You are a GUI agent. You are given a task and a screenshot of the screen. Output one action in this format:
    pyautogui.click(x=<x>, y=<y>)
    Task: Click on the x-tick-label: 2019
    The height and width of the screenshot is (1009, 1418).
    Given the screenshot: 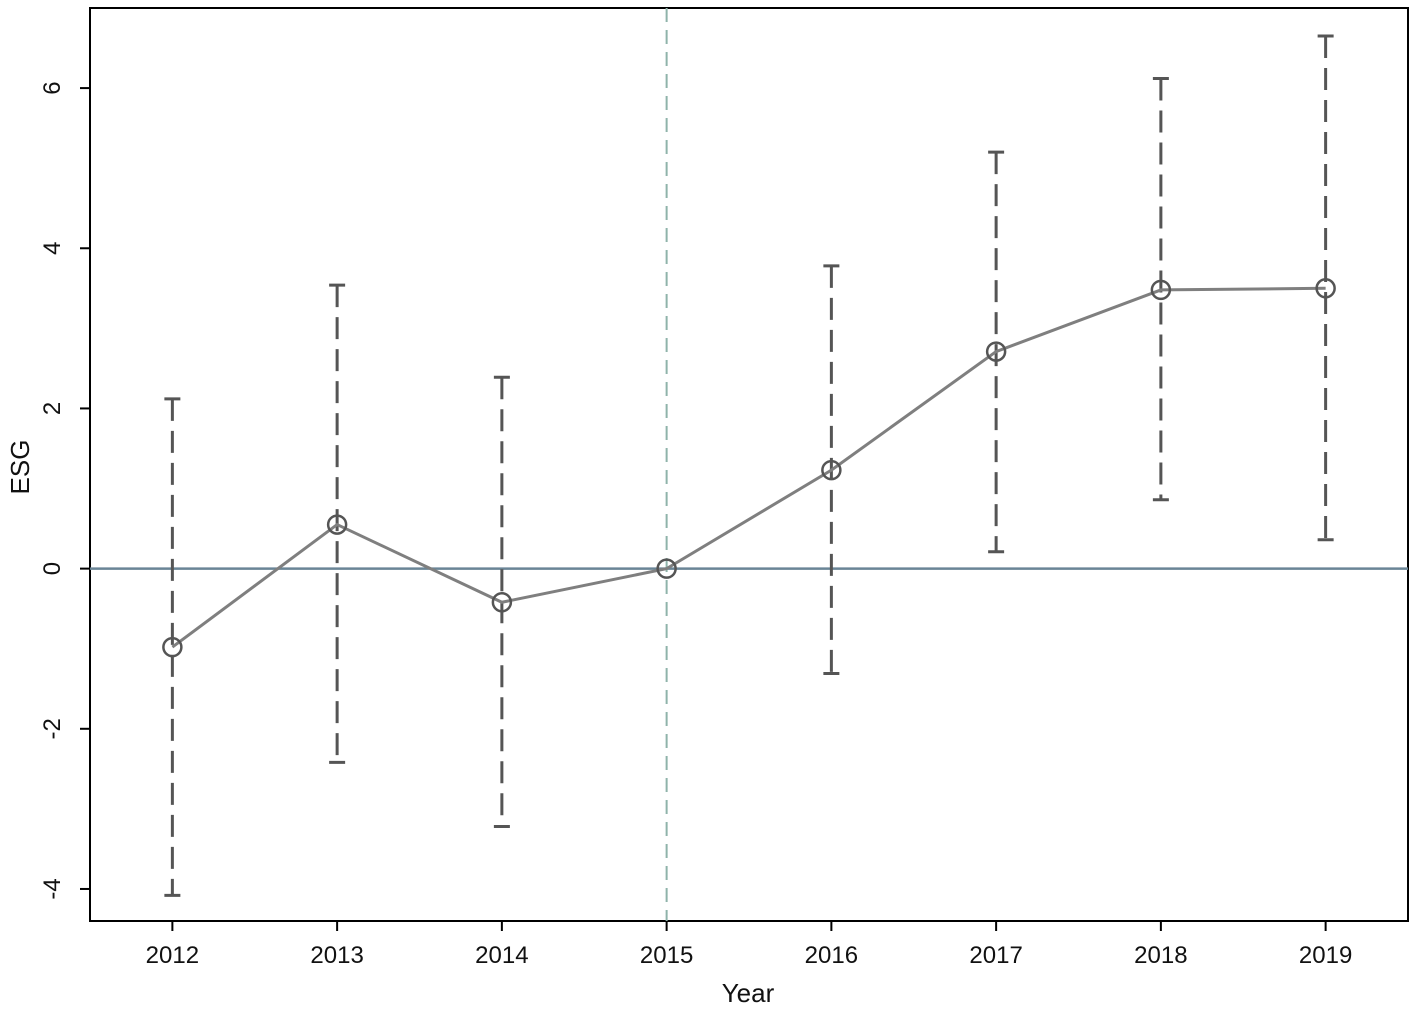 What is the action you would take?
    pyautogui.click(x=1325, y=955)
    